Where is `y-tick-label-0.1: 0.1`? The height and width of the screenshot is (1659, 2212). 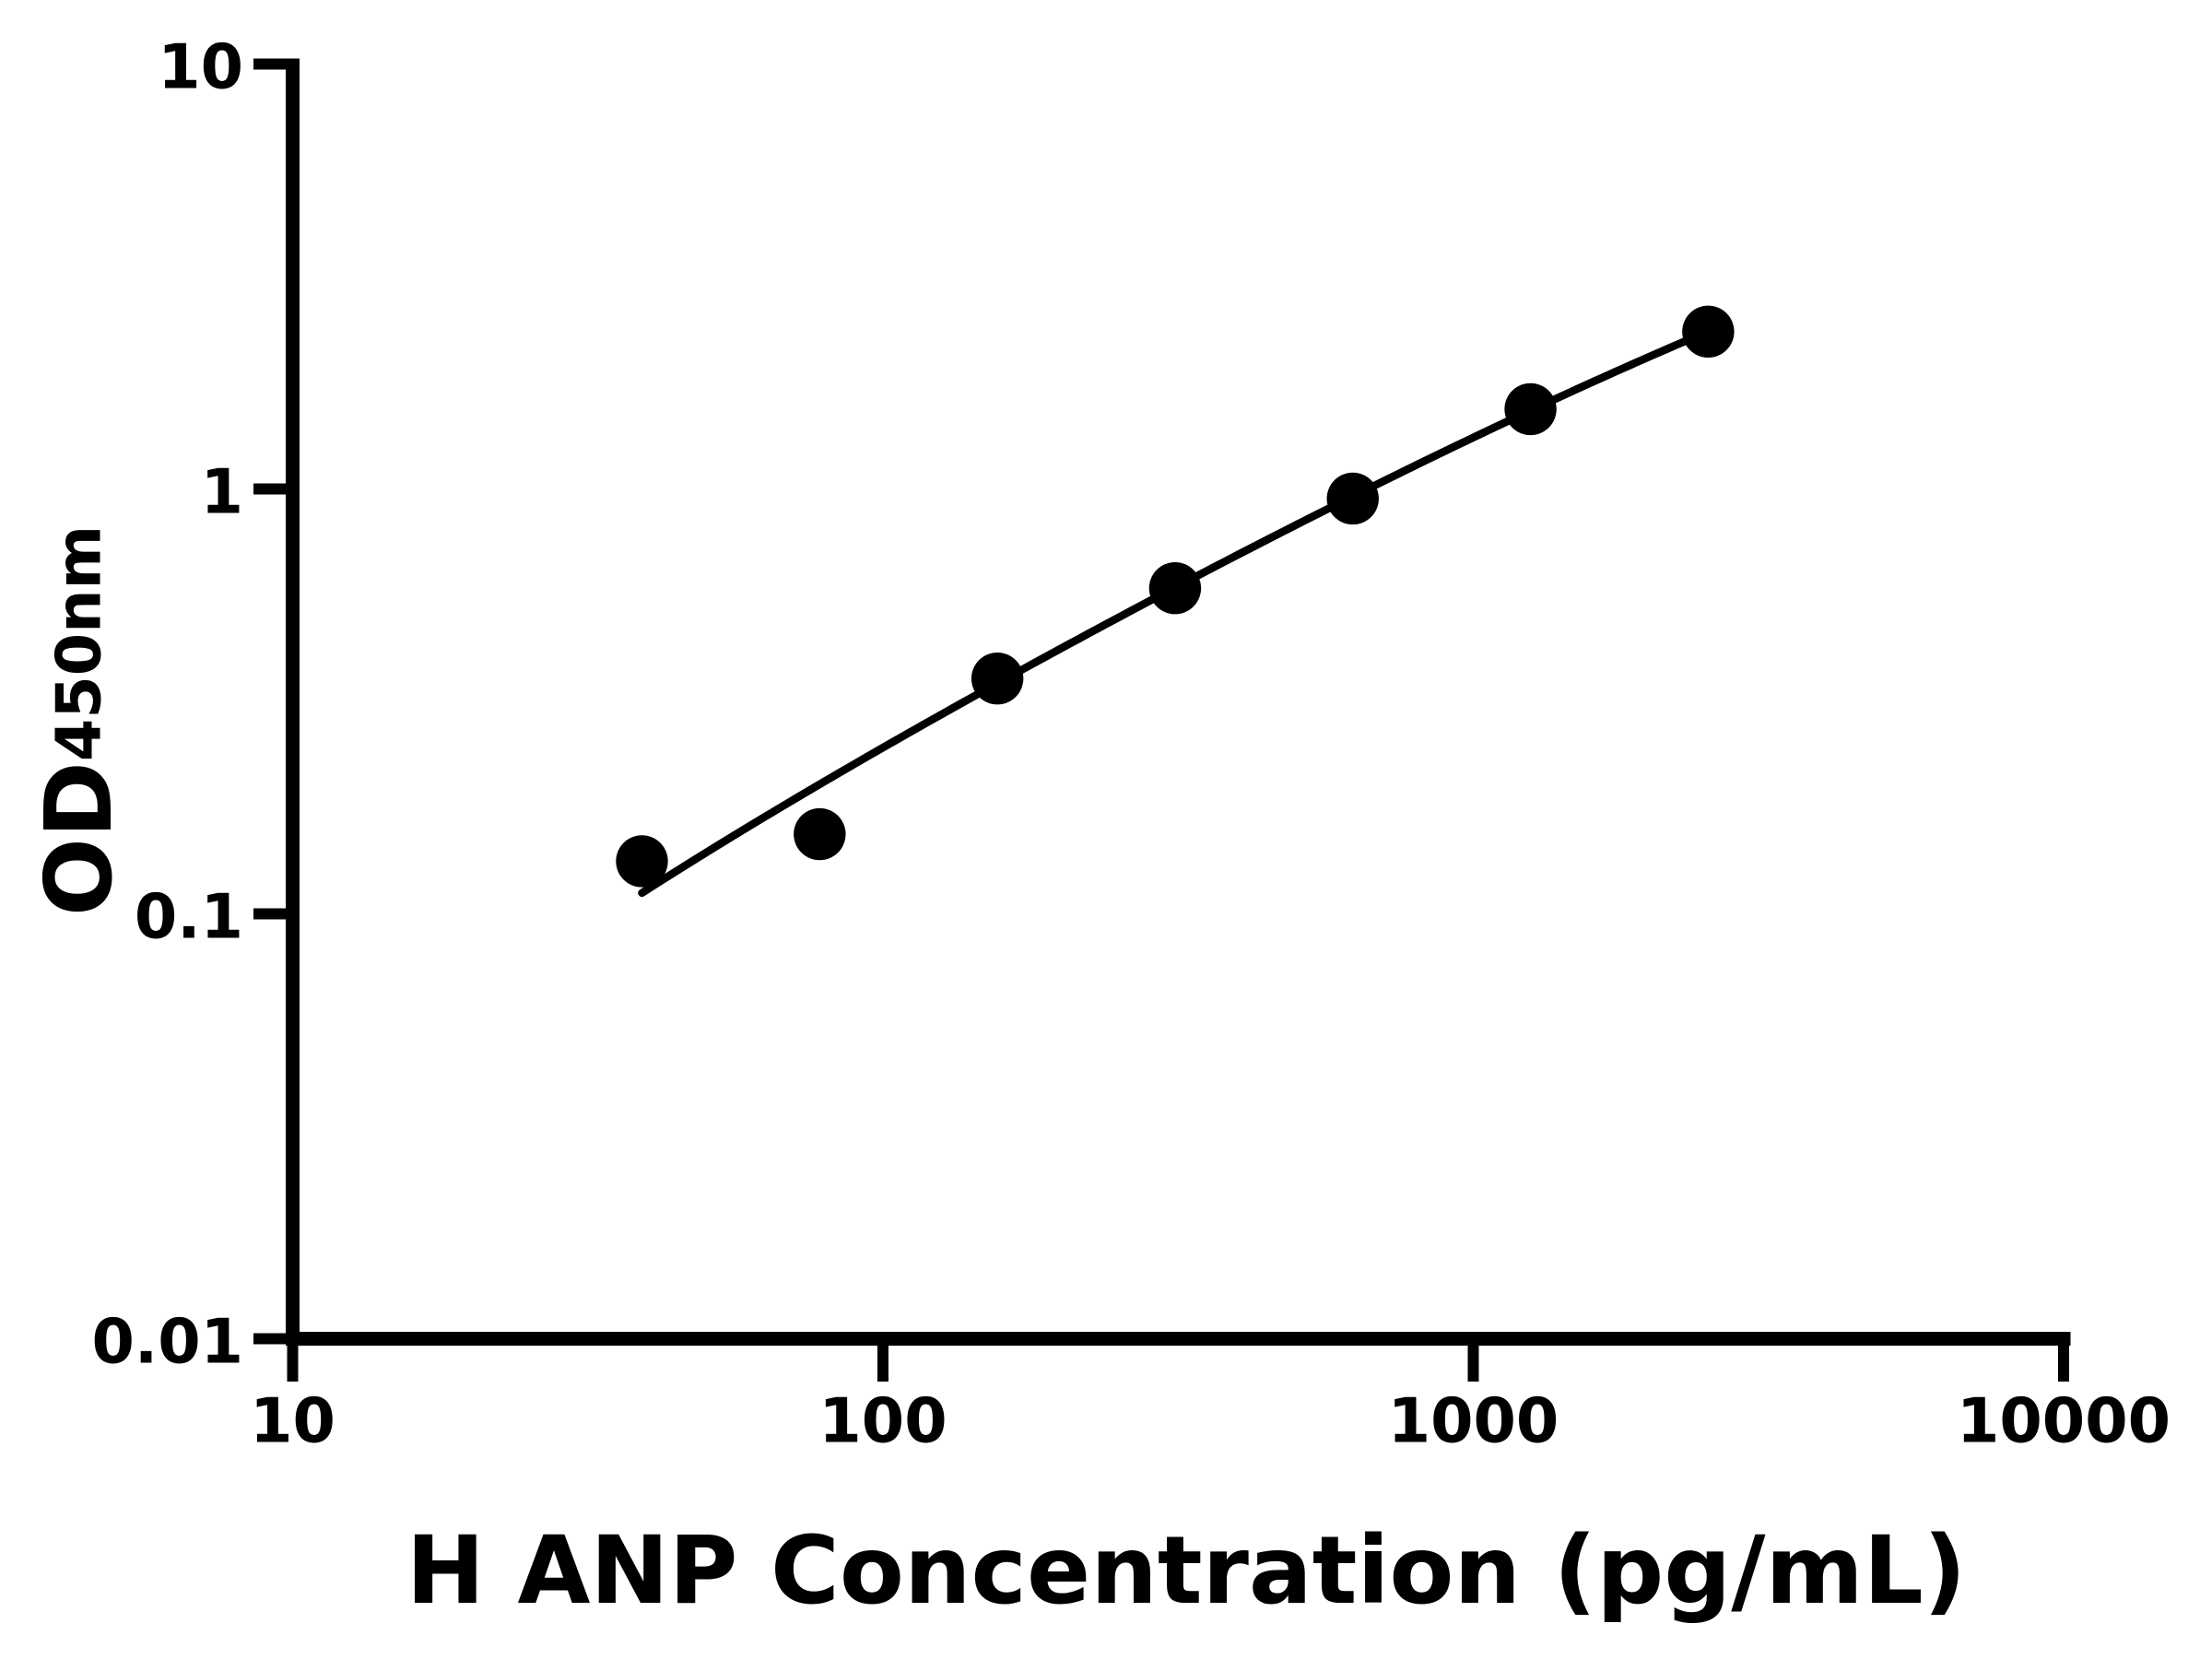
y-tick-label-0.1: 0.1 is located at coordinates (189, 917).